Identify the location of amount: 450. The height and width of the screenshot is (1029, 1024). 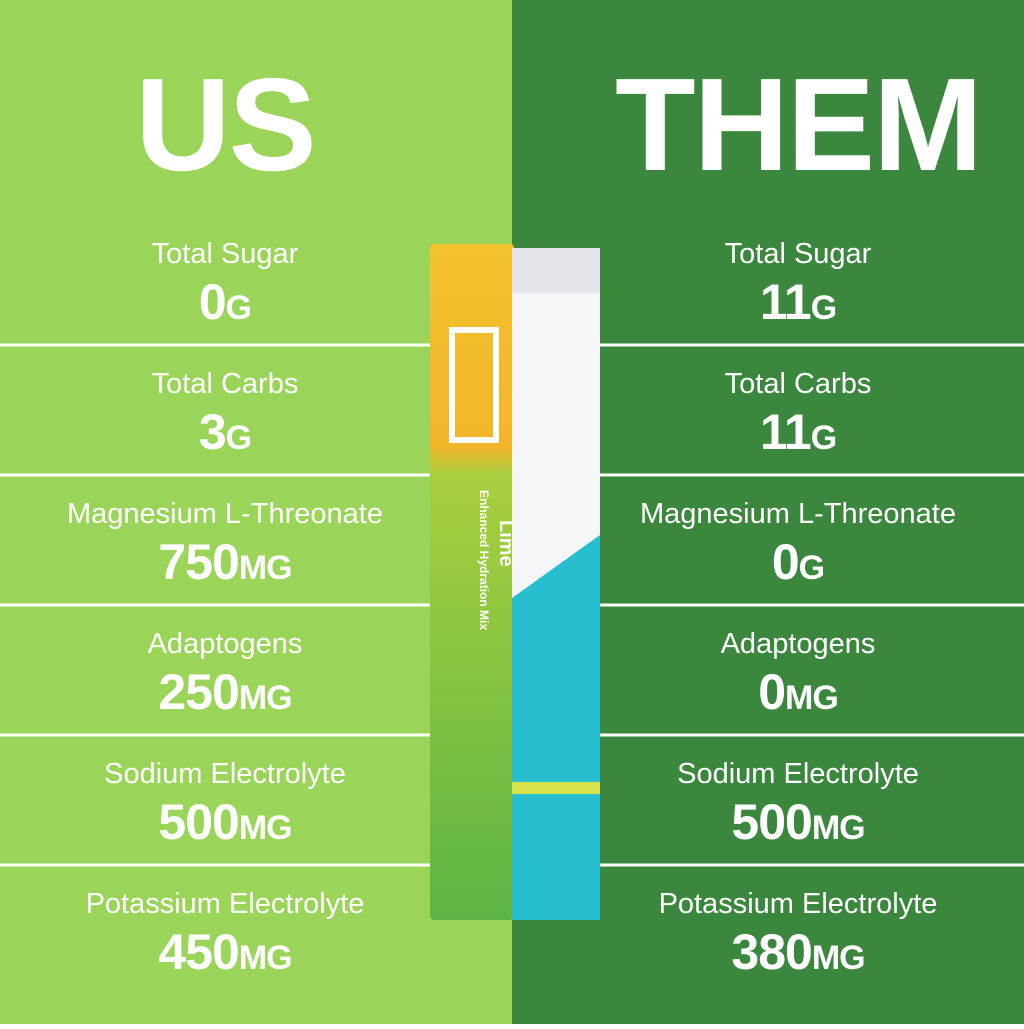
(198, 952).